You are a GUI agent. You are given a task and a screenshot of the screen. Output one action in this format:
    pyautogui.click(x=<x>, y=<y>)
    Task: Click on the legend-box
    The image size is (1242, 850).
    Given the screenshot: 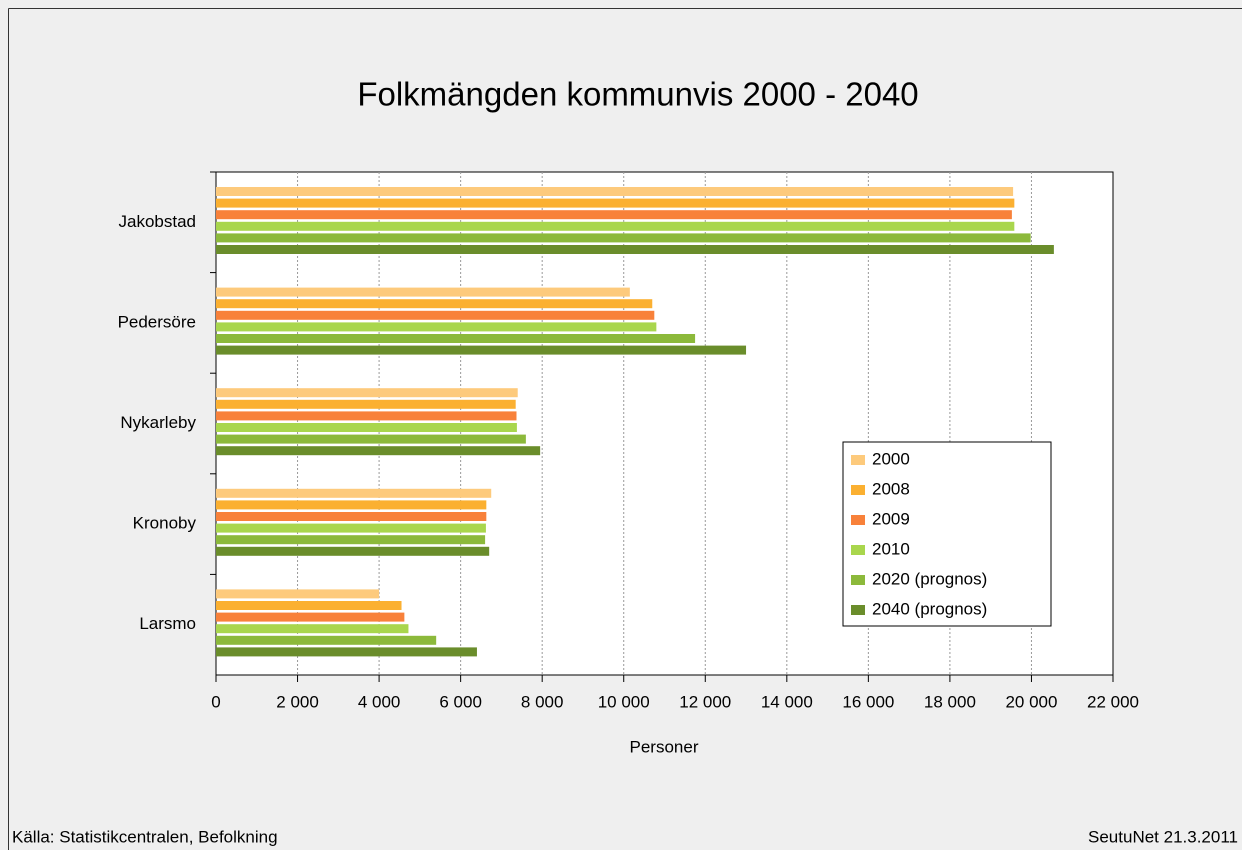 What is the action you would take?
    pyautogui.click(x=947, y=534)
    